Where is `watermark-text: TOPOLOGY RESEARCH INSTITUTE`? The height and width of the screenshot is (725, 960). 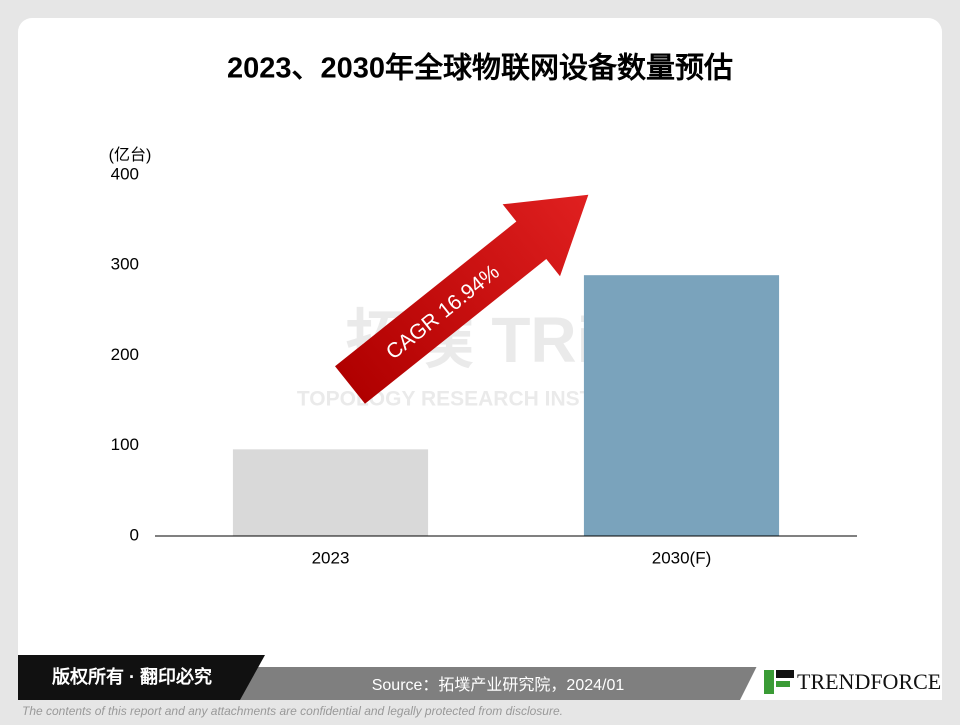 watermark-text: TOPOLOGY RESEARCH INSTITUTE is located at coordinates (475, 399).